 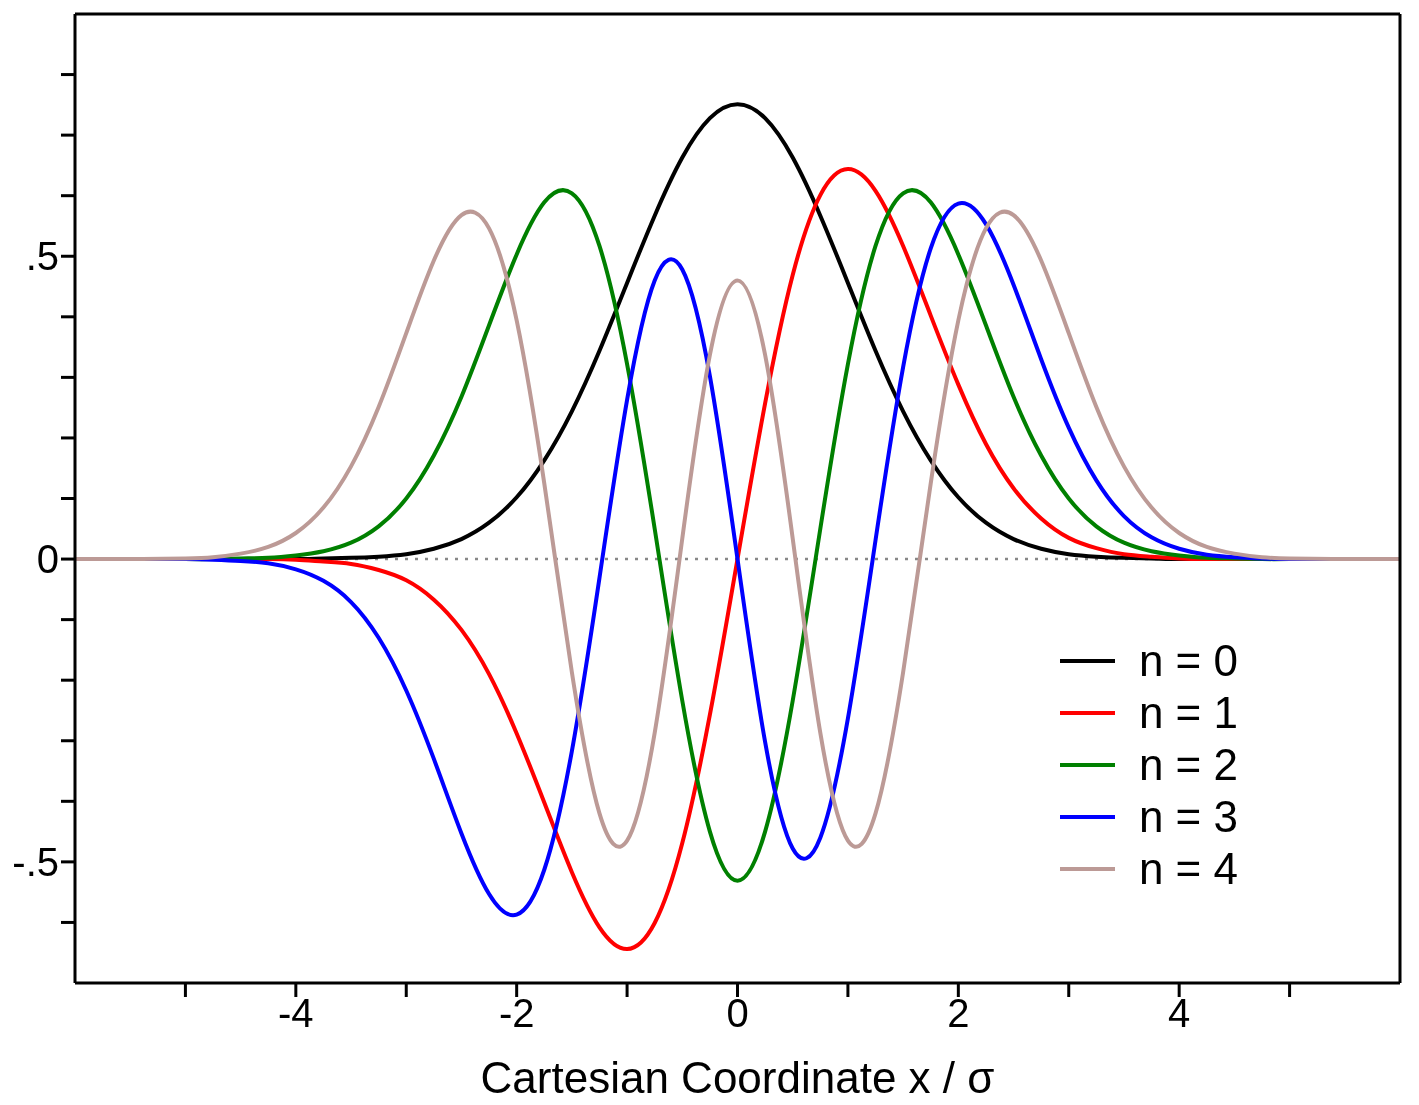 What do you see at coordinates (42, 256) in the screenshot?
I see `y-tick-label: .5` at bounding box center [42, 256].